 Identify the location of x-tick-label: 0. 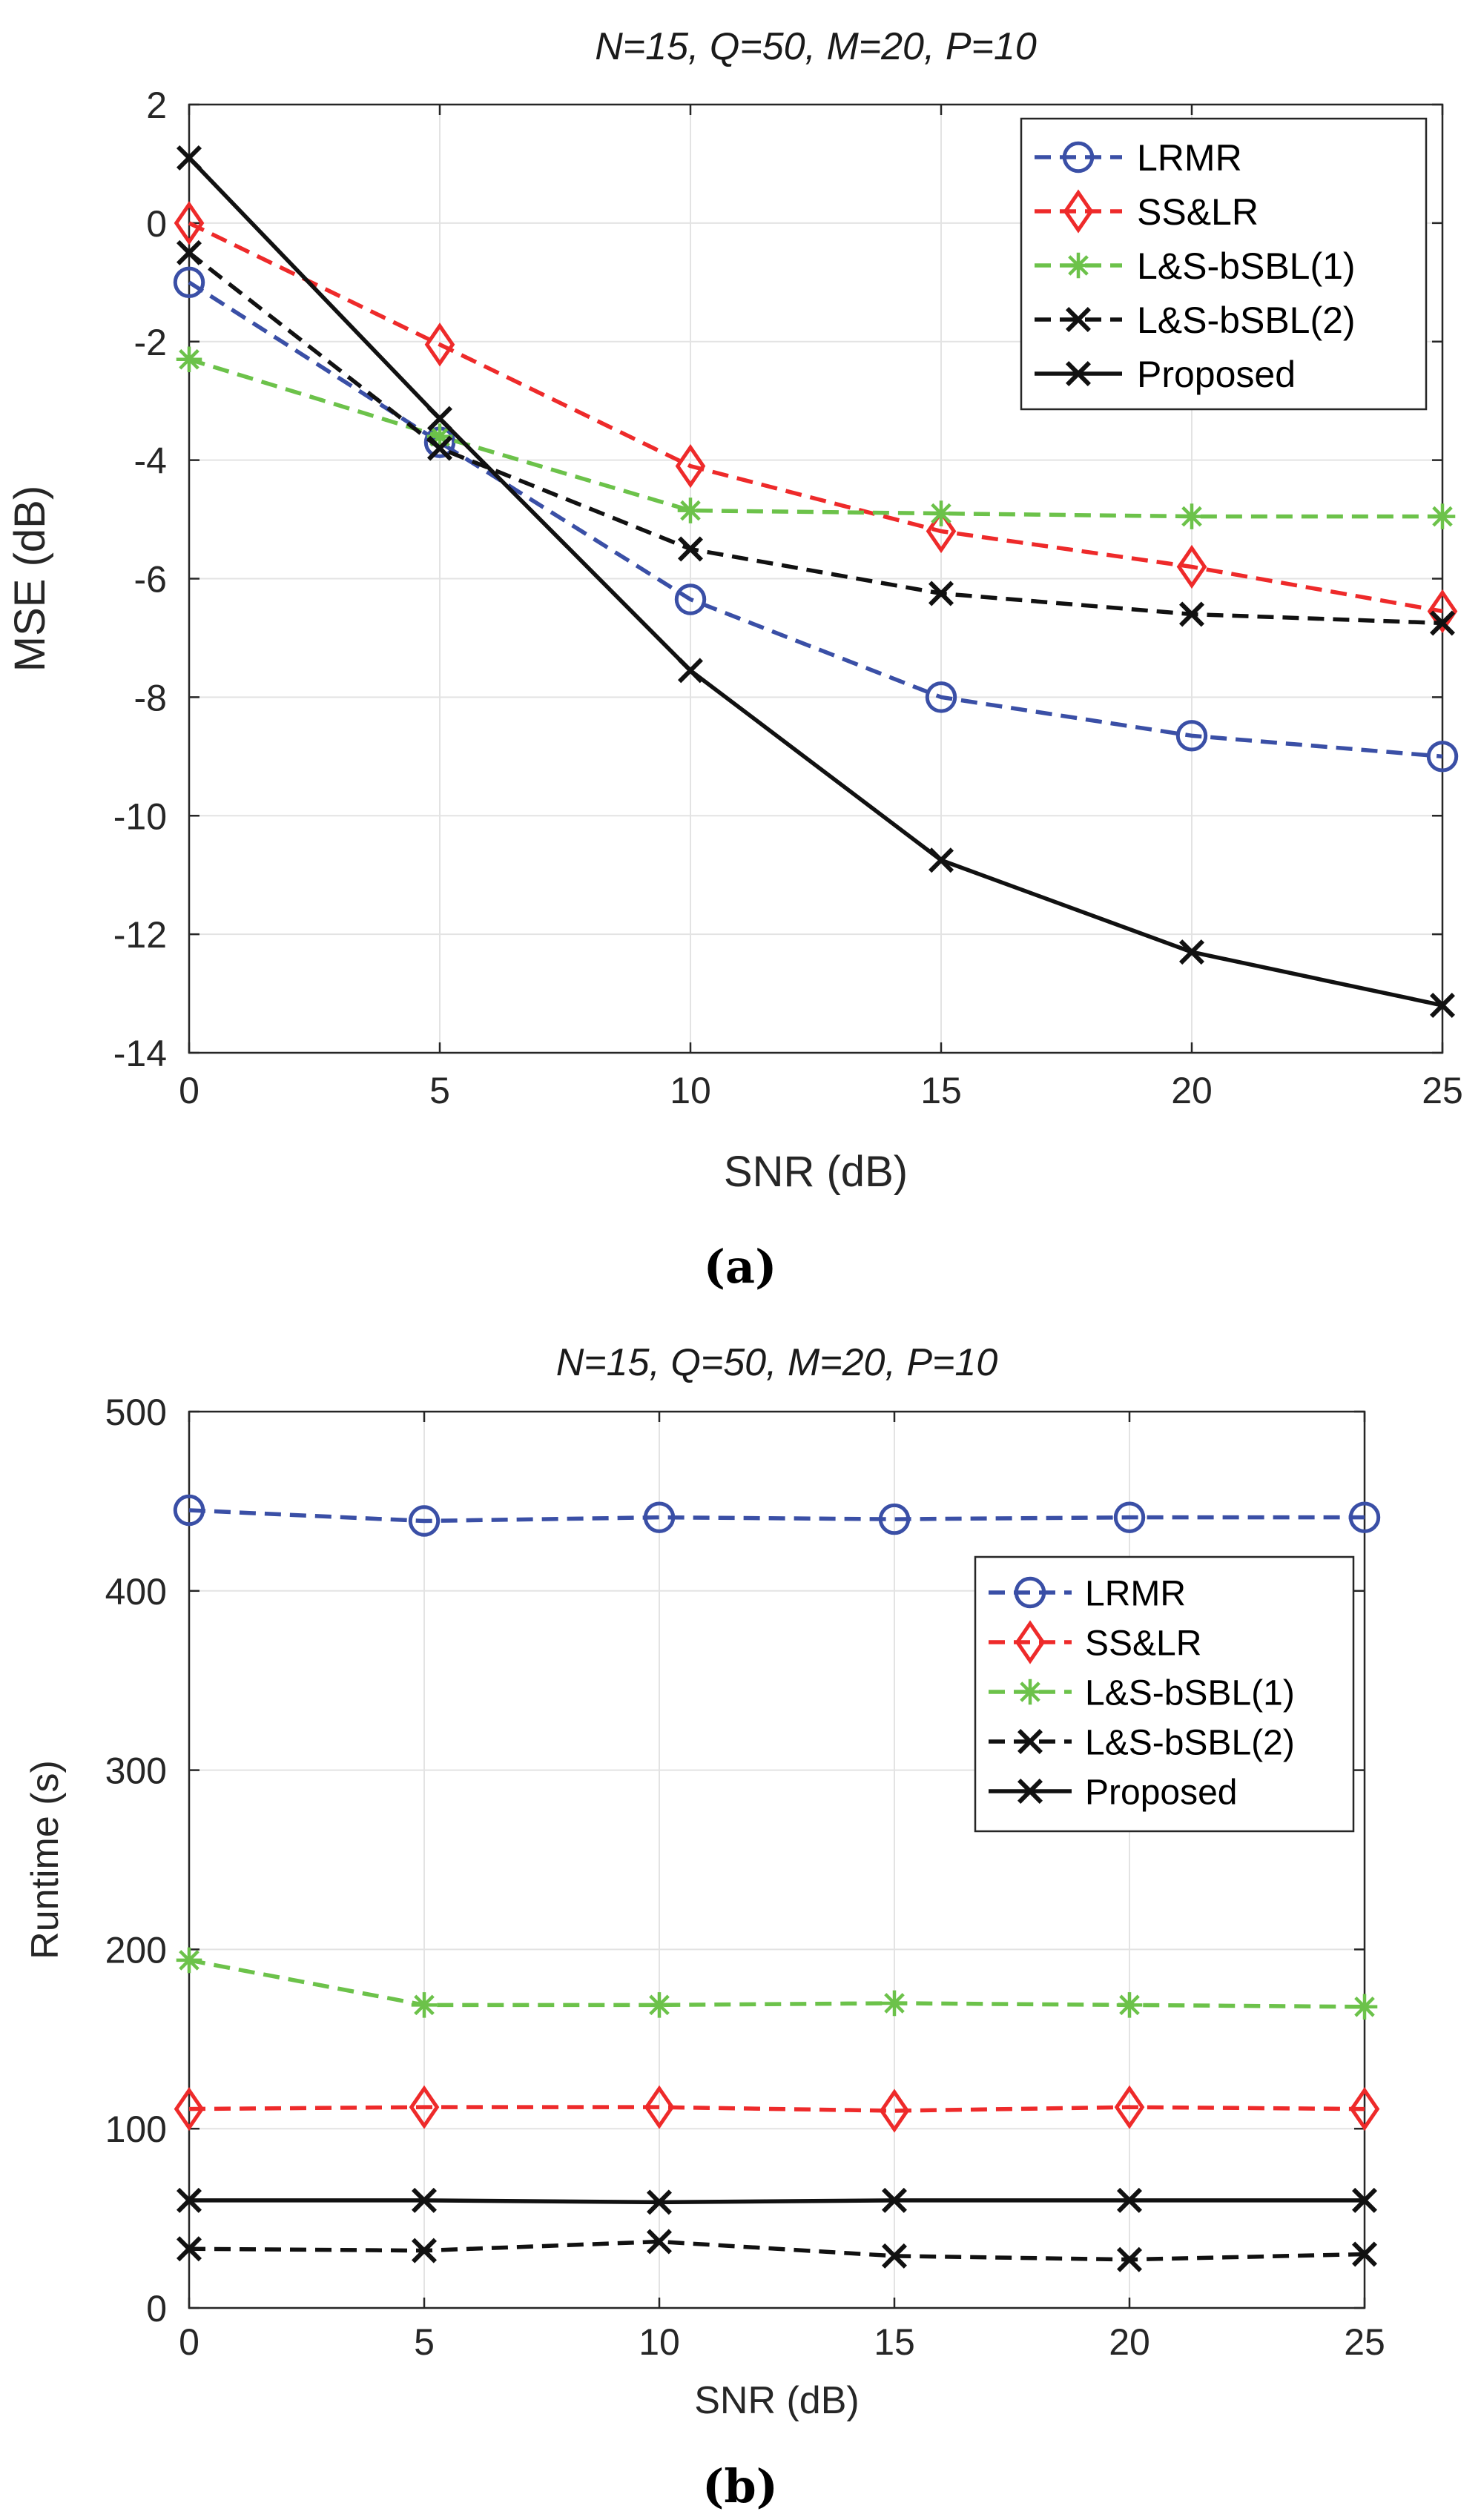
(189, 1090).